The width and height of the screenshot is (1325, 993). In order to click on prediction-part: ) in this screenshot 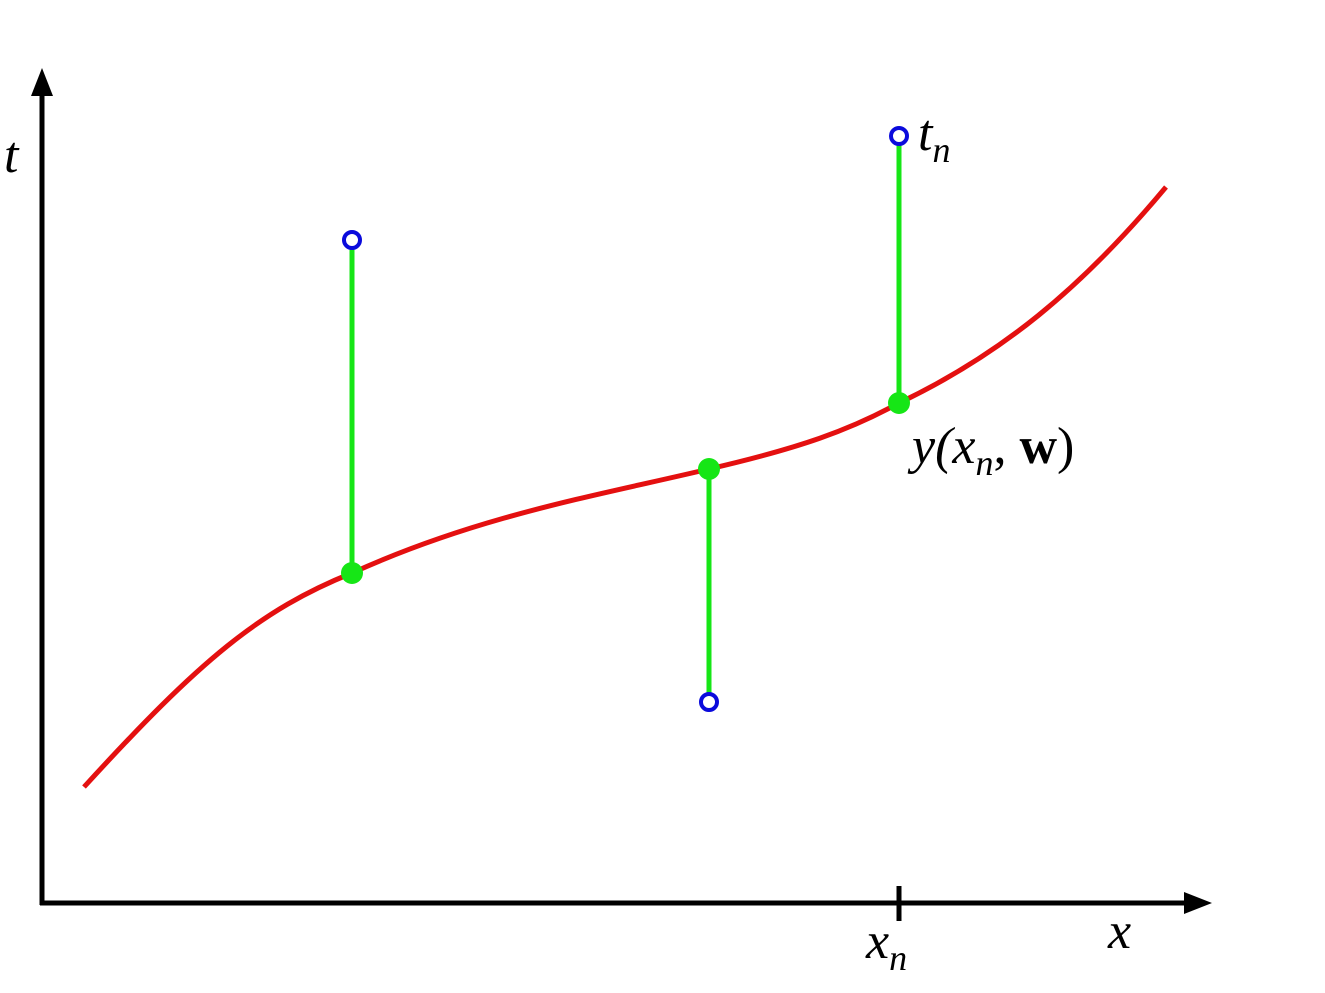, I will do `click(1065, 446)`.